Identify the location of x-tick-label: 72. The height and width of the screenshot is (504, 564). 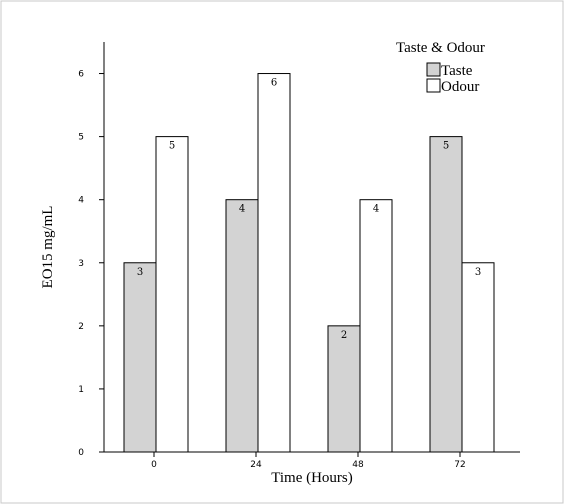
(459, 465).